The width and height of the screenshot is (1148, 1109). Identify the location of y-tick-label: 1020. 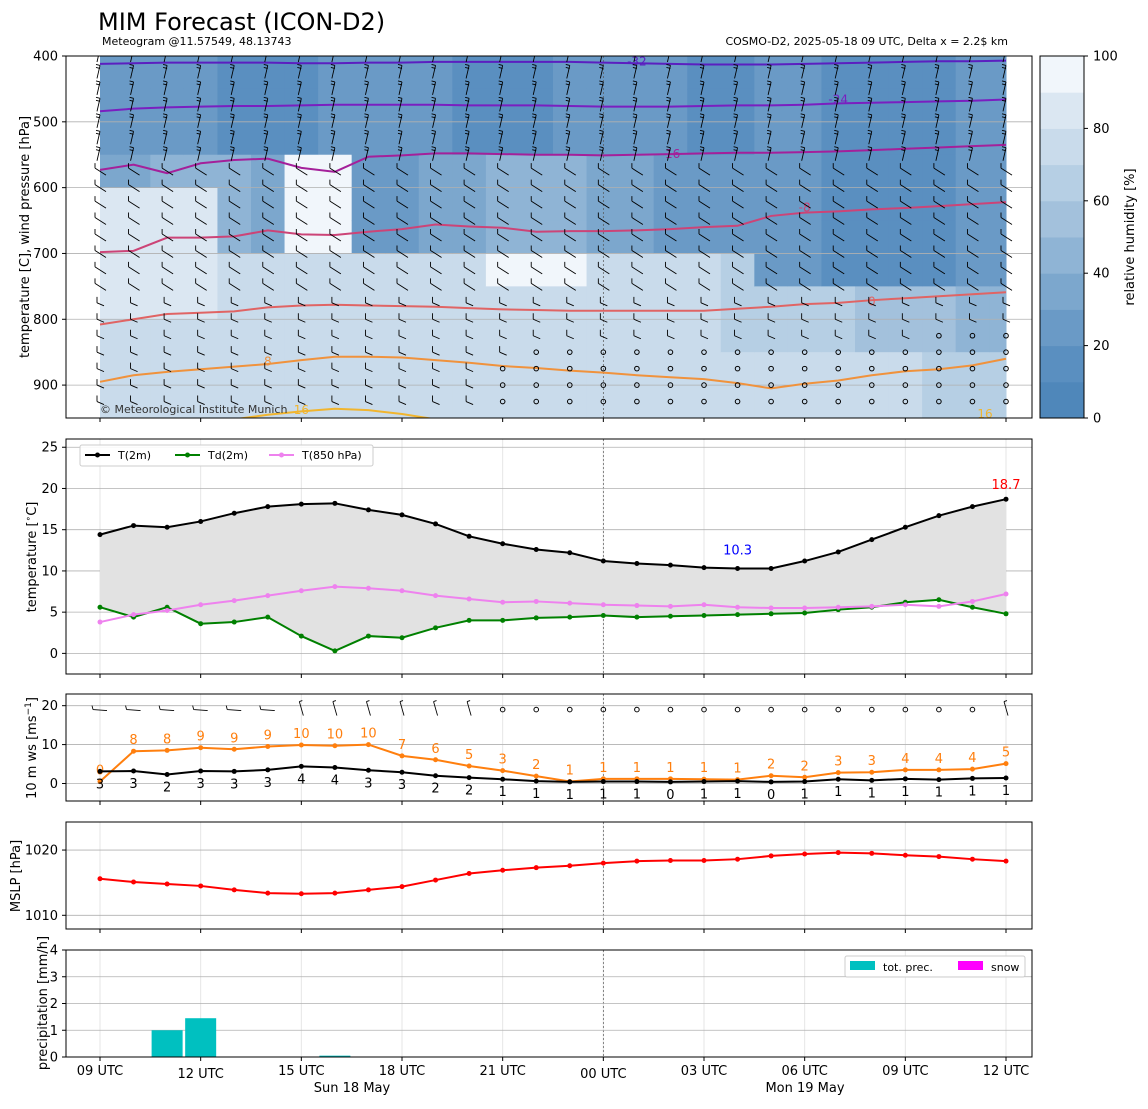
(41, 851).